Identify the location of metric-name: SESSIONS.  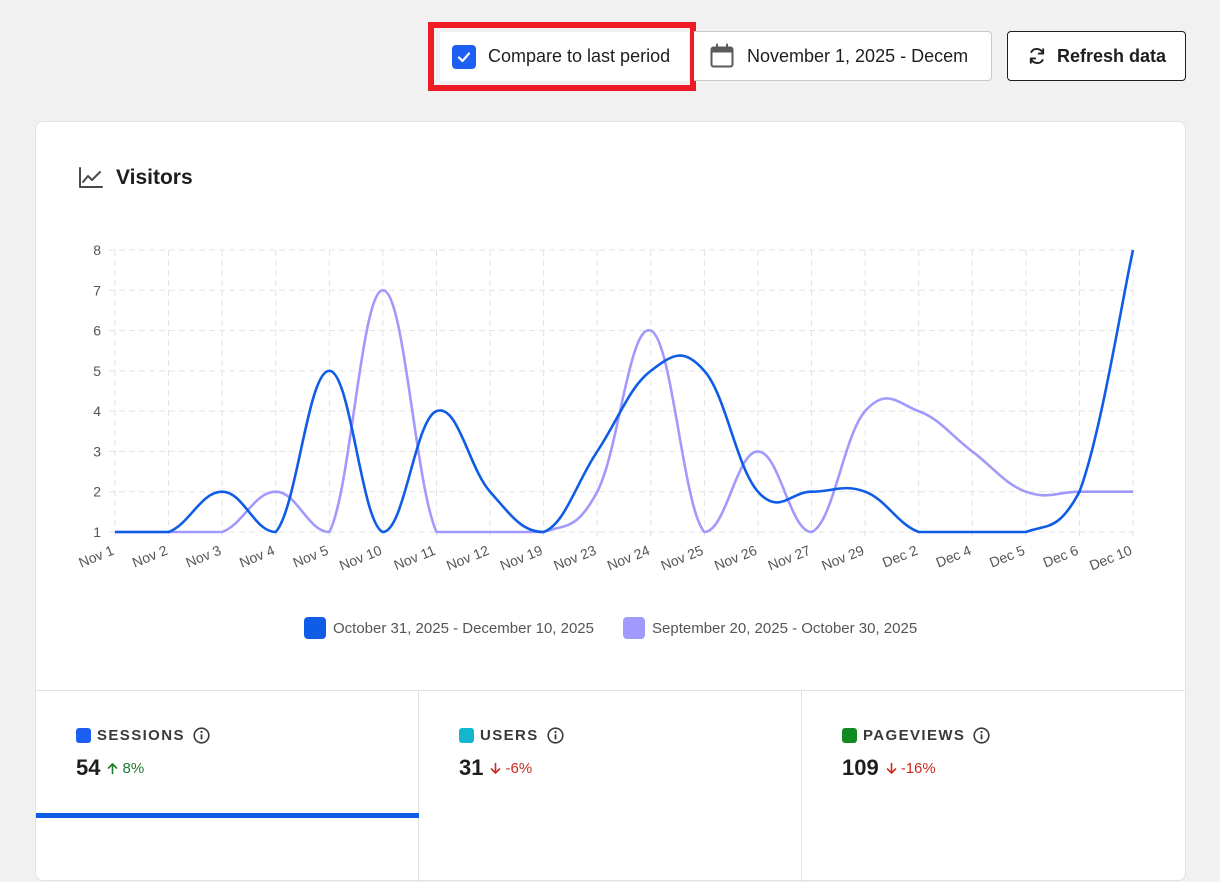
(141, 735).